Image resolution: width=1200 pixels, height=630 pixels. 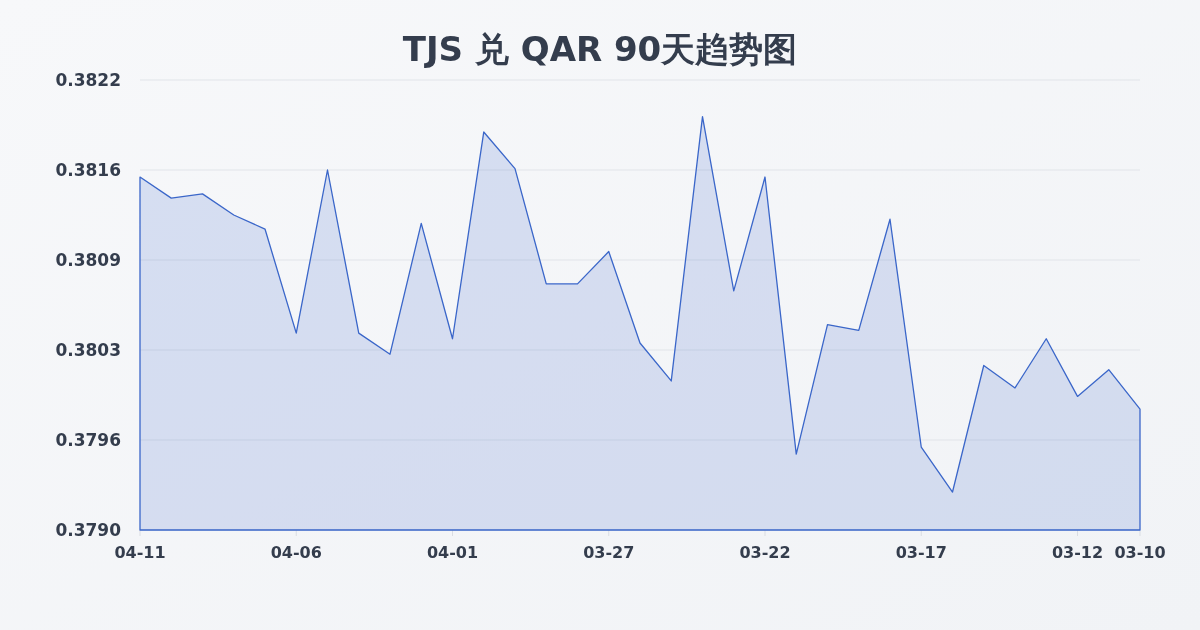 I want to click on y-tick-label: 0.3803, so click(x=88, y=350).